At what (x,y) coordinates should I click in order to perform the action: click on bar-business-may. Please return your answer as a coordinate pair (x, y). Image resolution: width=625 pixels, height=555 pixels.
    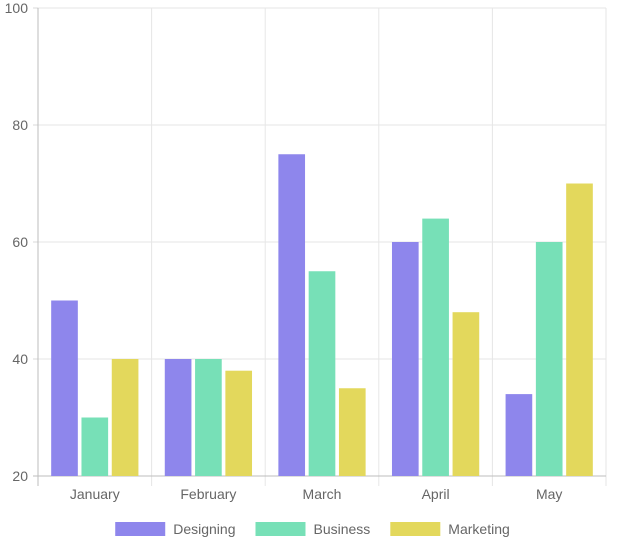
    Looking at the image, I should click on (549, 359).